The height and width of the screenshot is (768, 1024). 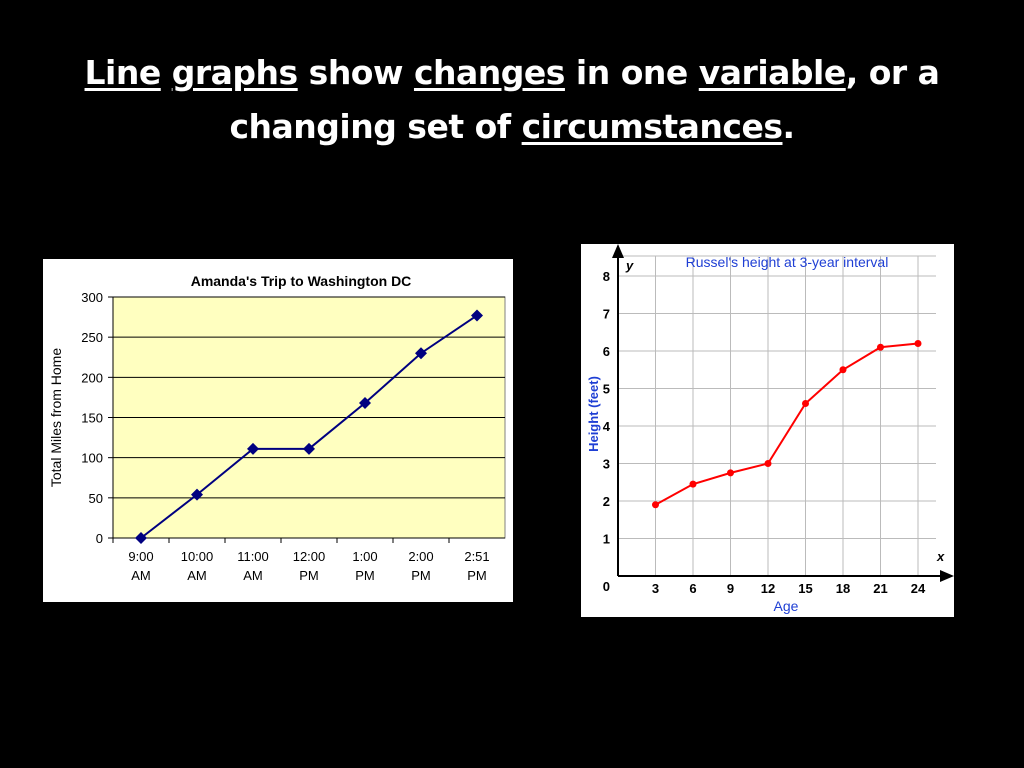 I want to click on x-tick-label: 10:00, so click(x=197, y=556).